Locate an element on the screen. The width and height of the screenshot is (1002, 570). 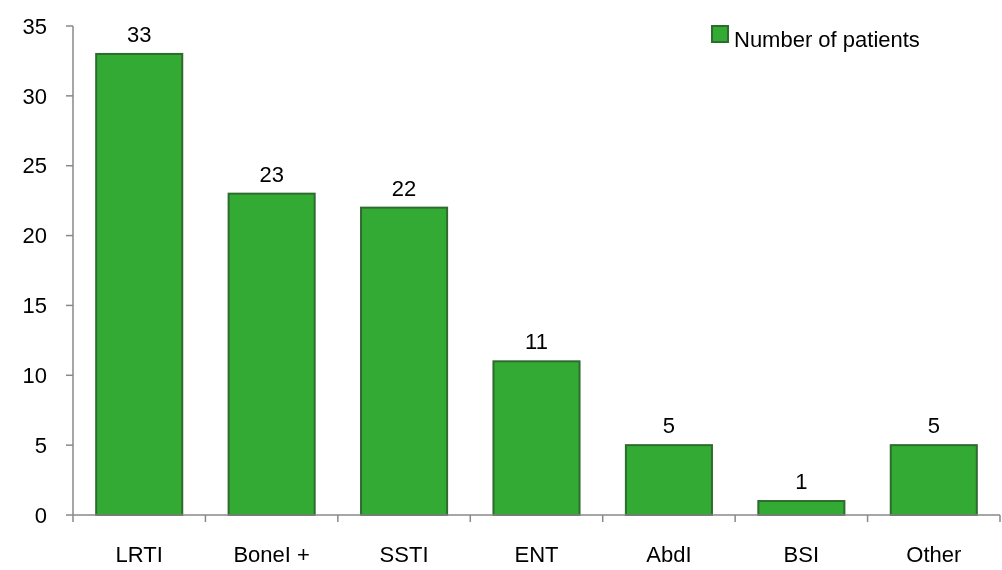
x-tick-label: LRTI is located at coordinates (139, 554).